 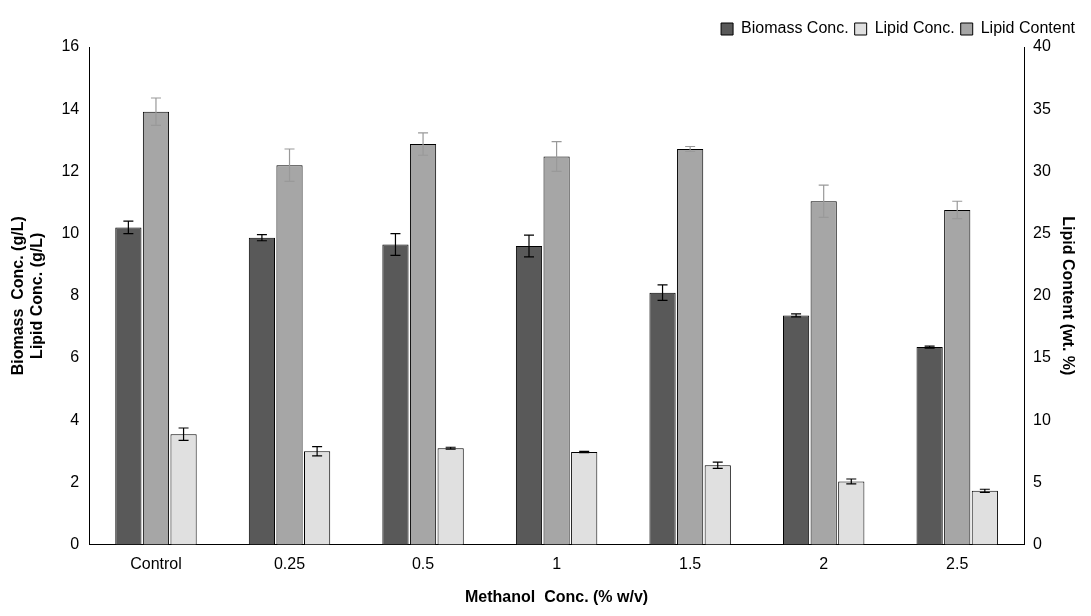 What do you see at coordinates (690, 563) in the screenshot?
I see `x-tick-label: 1.5` at bounding box center [690, 563].